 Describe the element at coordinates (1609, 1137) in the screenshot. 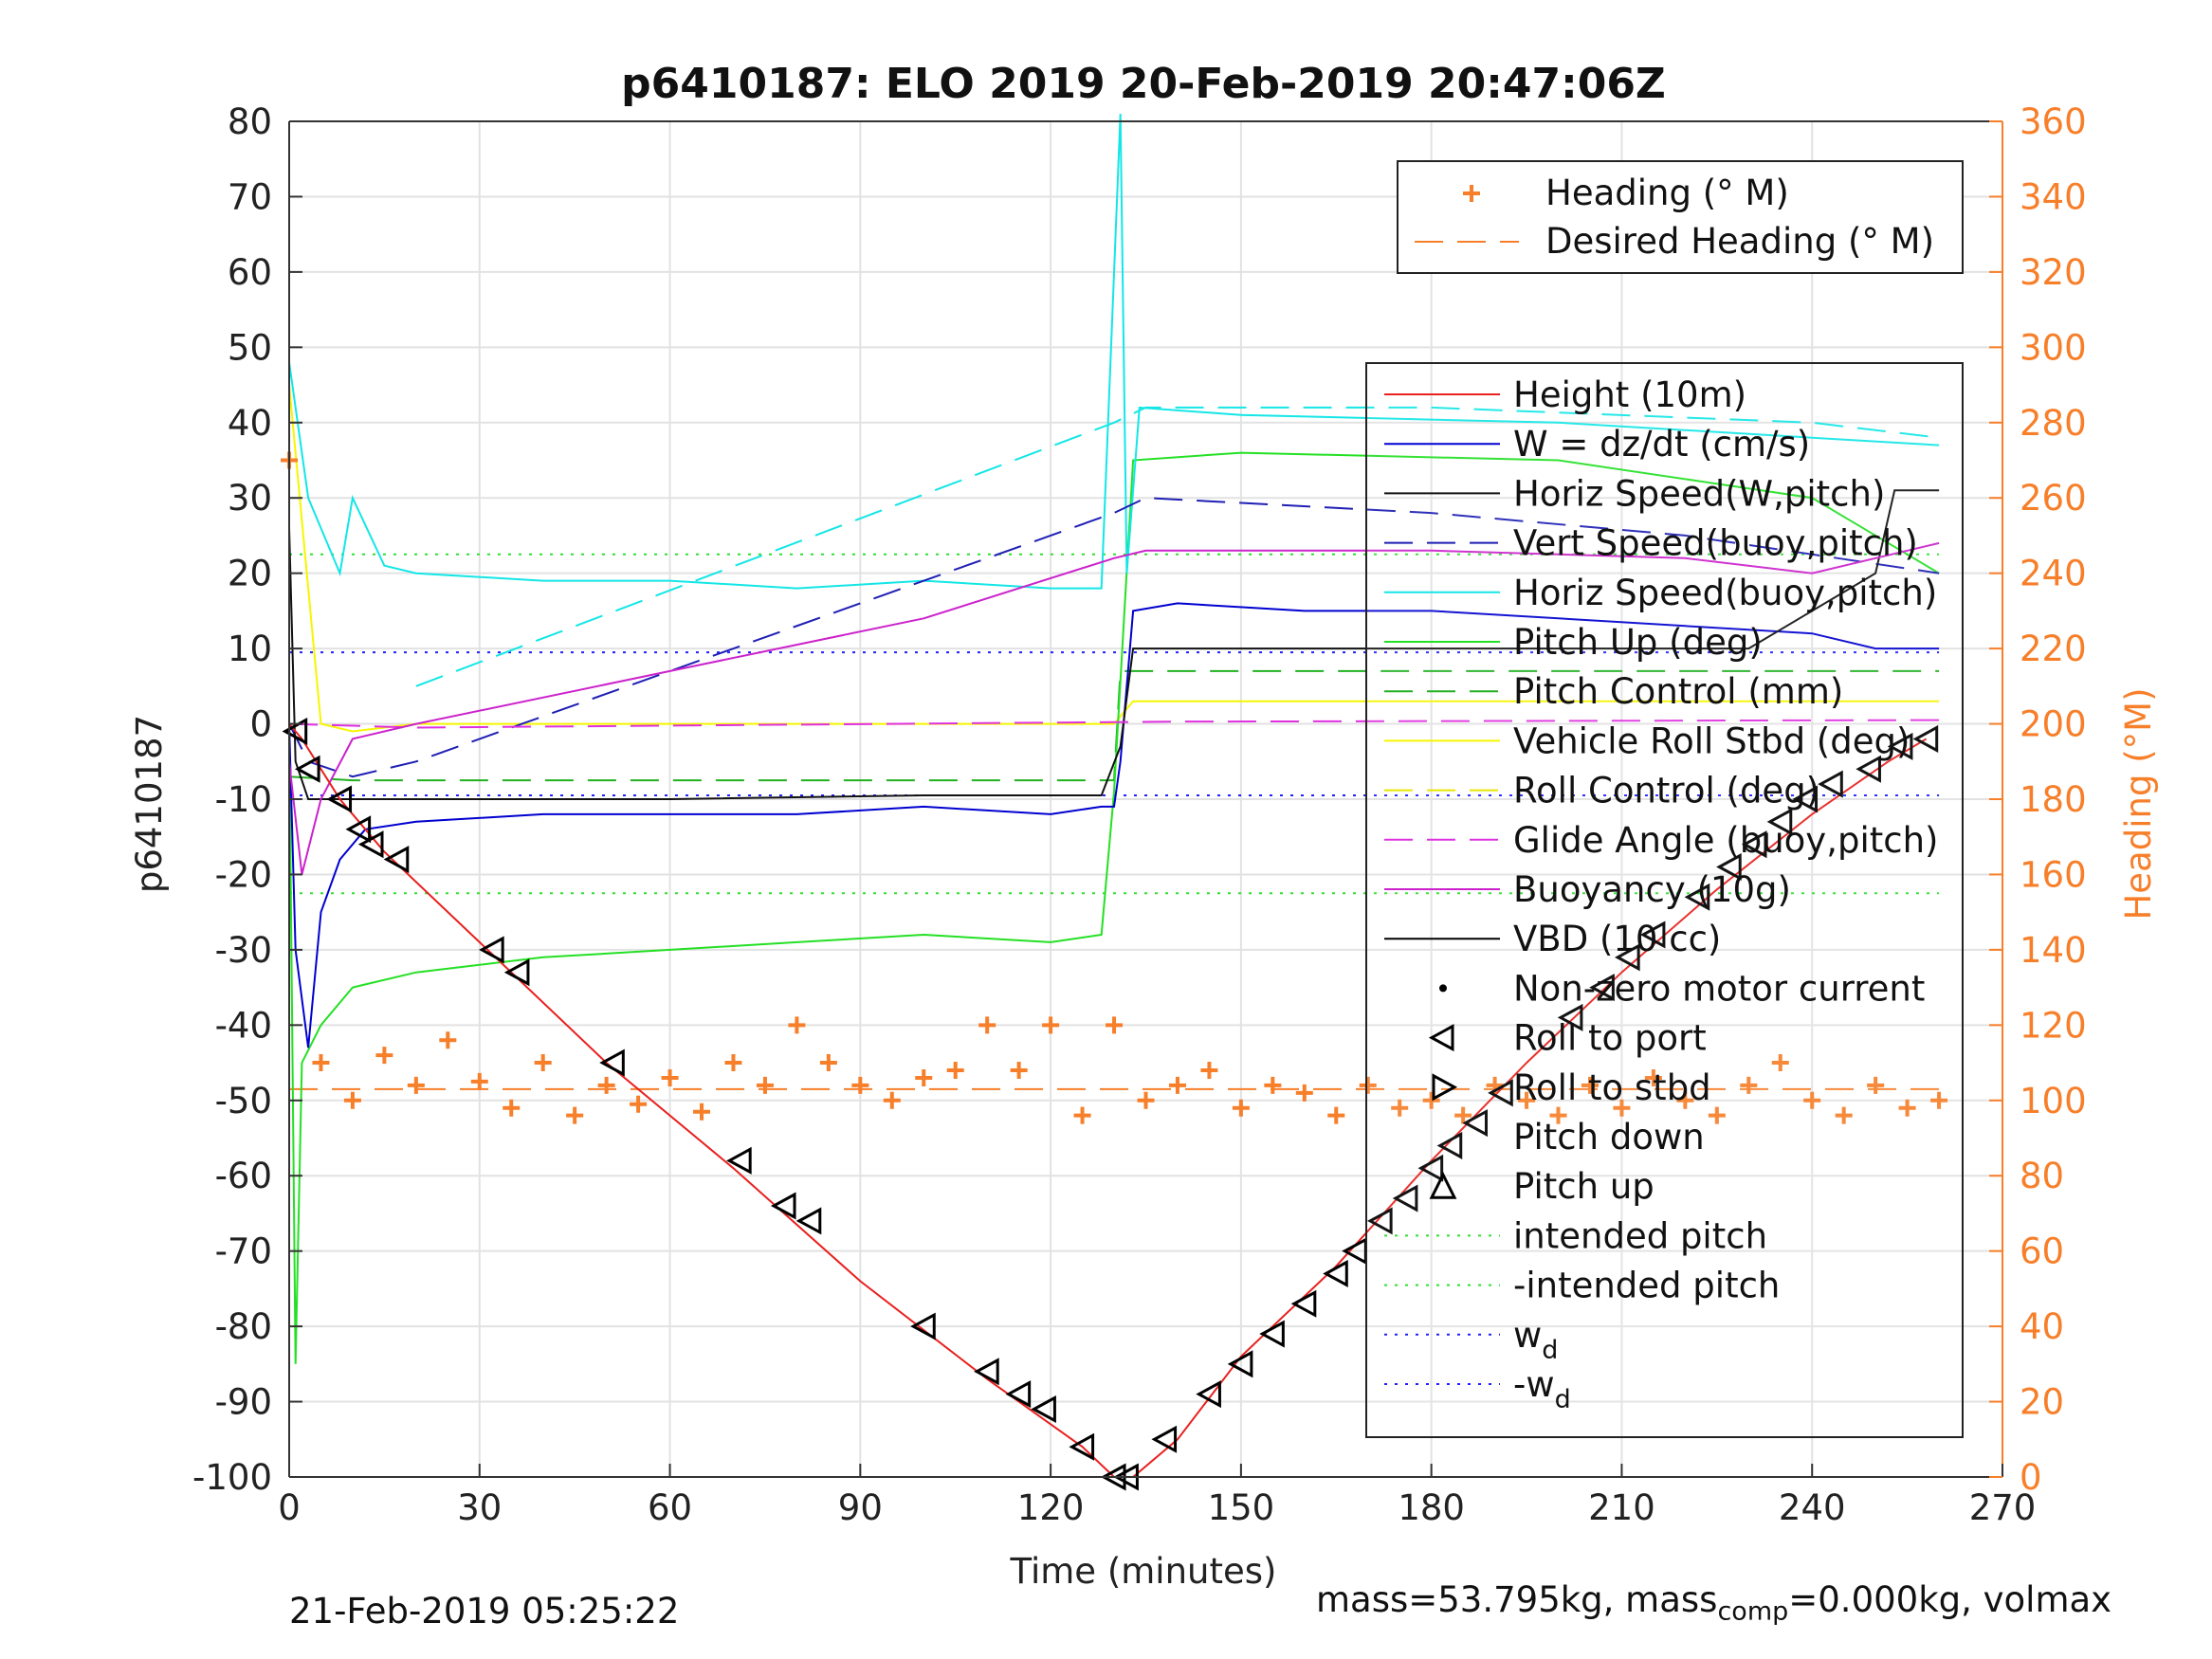

I see `legend-entry: Pitch down` at that location.